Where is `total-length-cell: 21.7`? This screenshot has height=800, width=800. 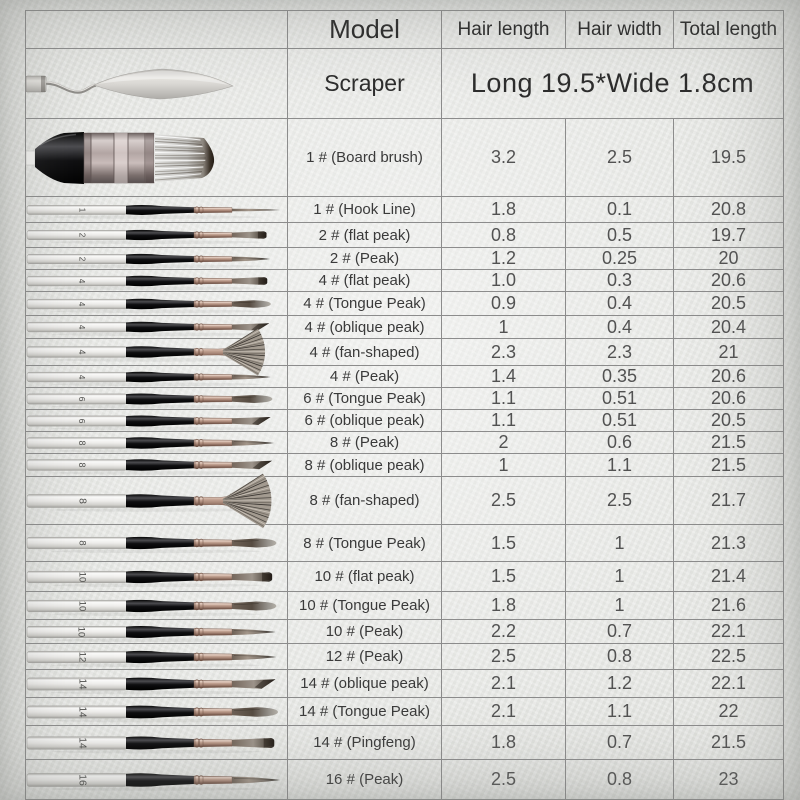
total-length-cell: 21.7 is located at coordinates (728, 500).